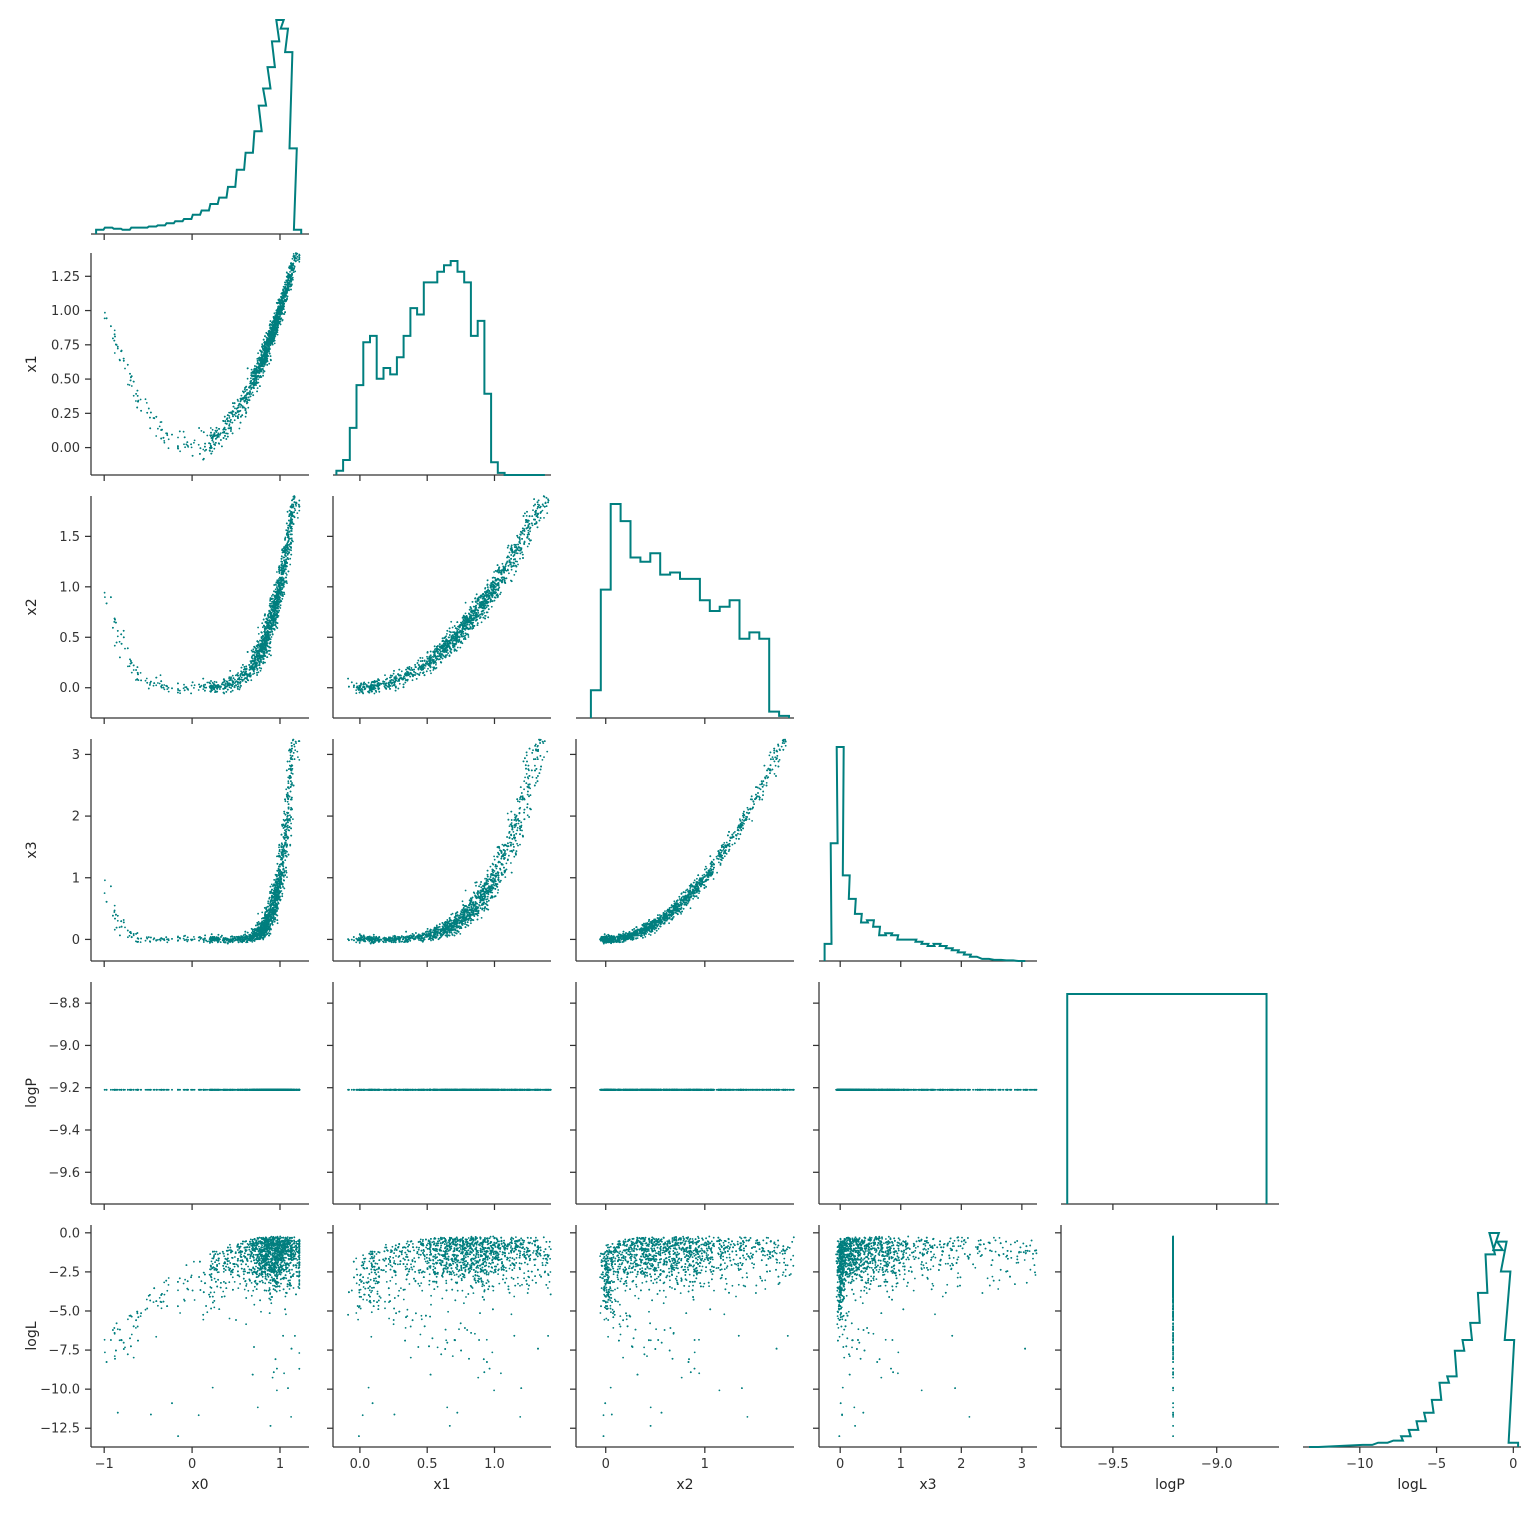 This screenshot has width=1530, height=1513. What do you see at coordinates (69, 688) in the screenshot?
I see `y-tick-label: 0.0` at bounding box center [69, 688].